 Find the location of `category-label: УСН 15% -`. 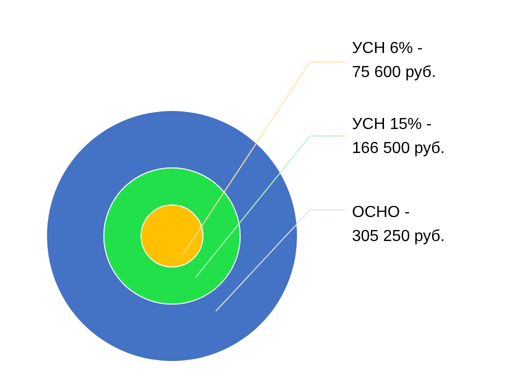

category-label: УСН 15% - is located at coordinates (392, 124).